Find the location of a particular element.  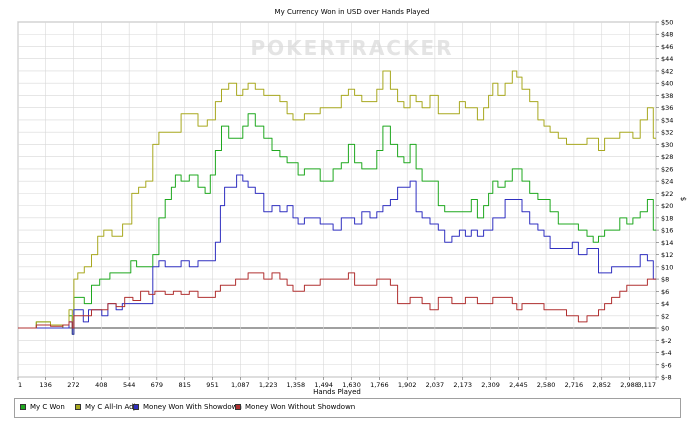

x-tick-label: 1,358 is located at coordinates (296, 385).